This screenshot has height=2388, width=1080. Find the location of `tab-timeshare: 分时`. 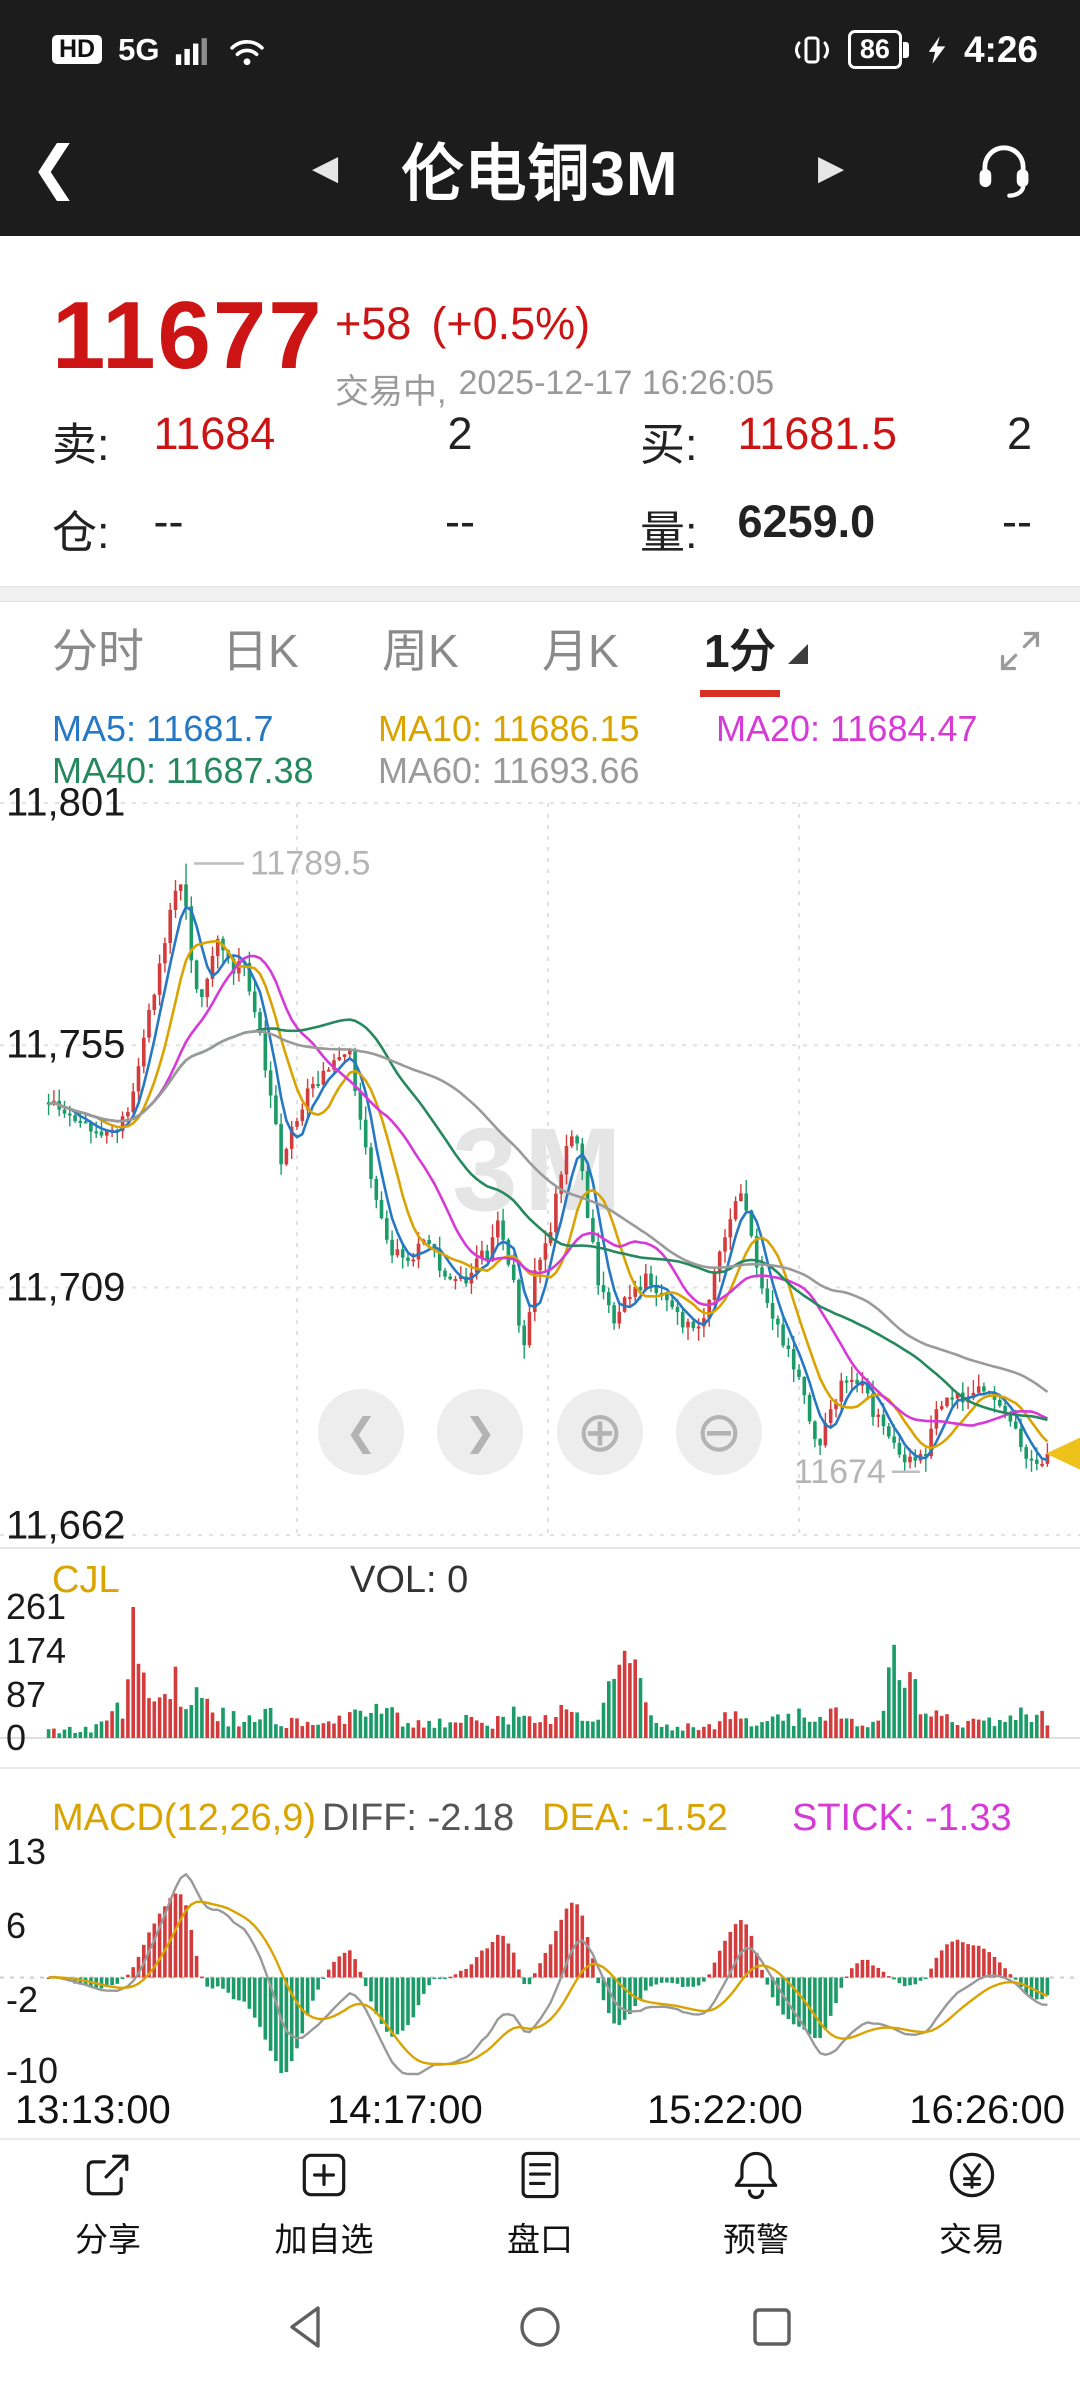

tab-timeshare: 分时 is located at coordinates (98, 651).